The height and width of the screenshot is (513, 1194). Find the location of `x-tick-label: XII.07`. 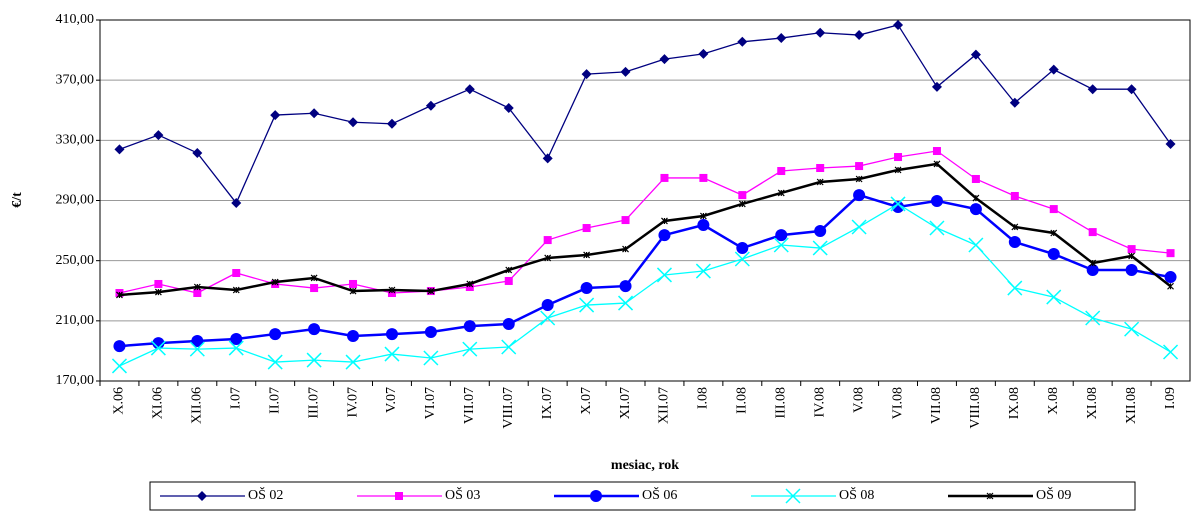

x-tick-label: XII.07 is located at coordinates (664, 405).